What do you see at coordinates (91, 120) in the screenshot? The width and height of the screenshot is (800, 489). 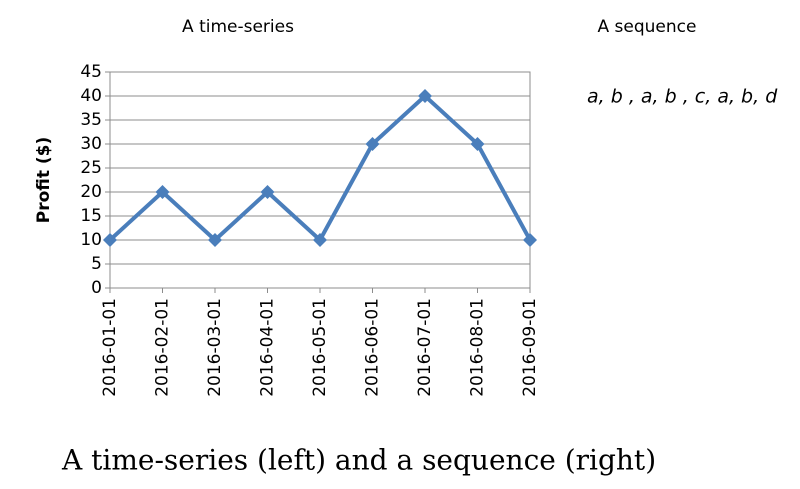 I see `y-tick-label: 35` at bounding box center [91, 120].